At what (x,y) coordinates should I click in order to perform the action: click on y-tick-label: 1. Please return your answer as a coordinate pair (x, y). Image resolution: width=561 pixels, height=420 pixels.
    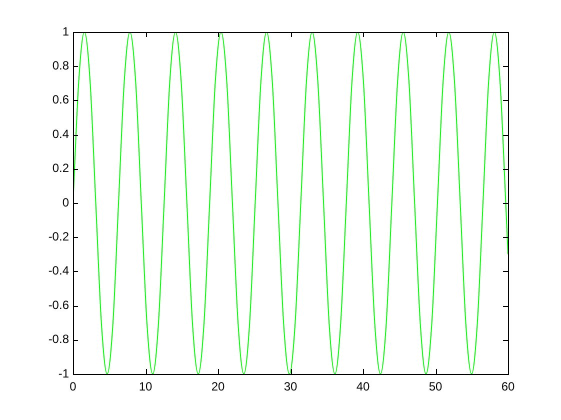
    Looking at the image, I should click on (66, 31).